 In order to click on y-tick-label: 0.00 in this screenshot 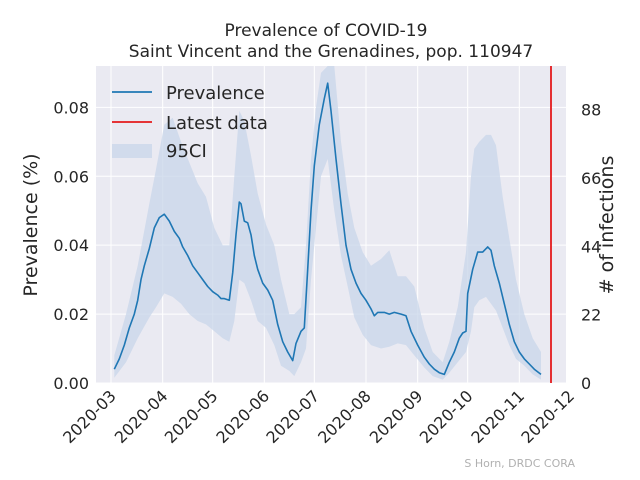, I will do `click(71, 383)`.